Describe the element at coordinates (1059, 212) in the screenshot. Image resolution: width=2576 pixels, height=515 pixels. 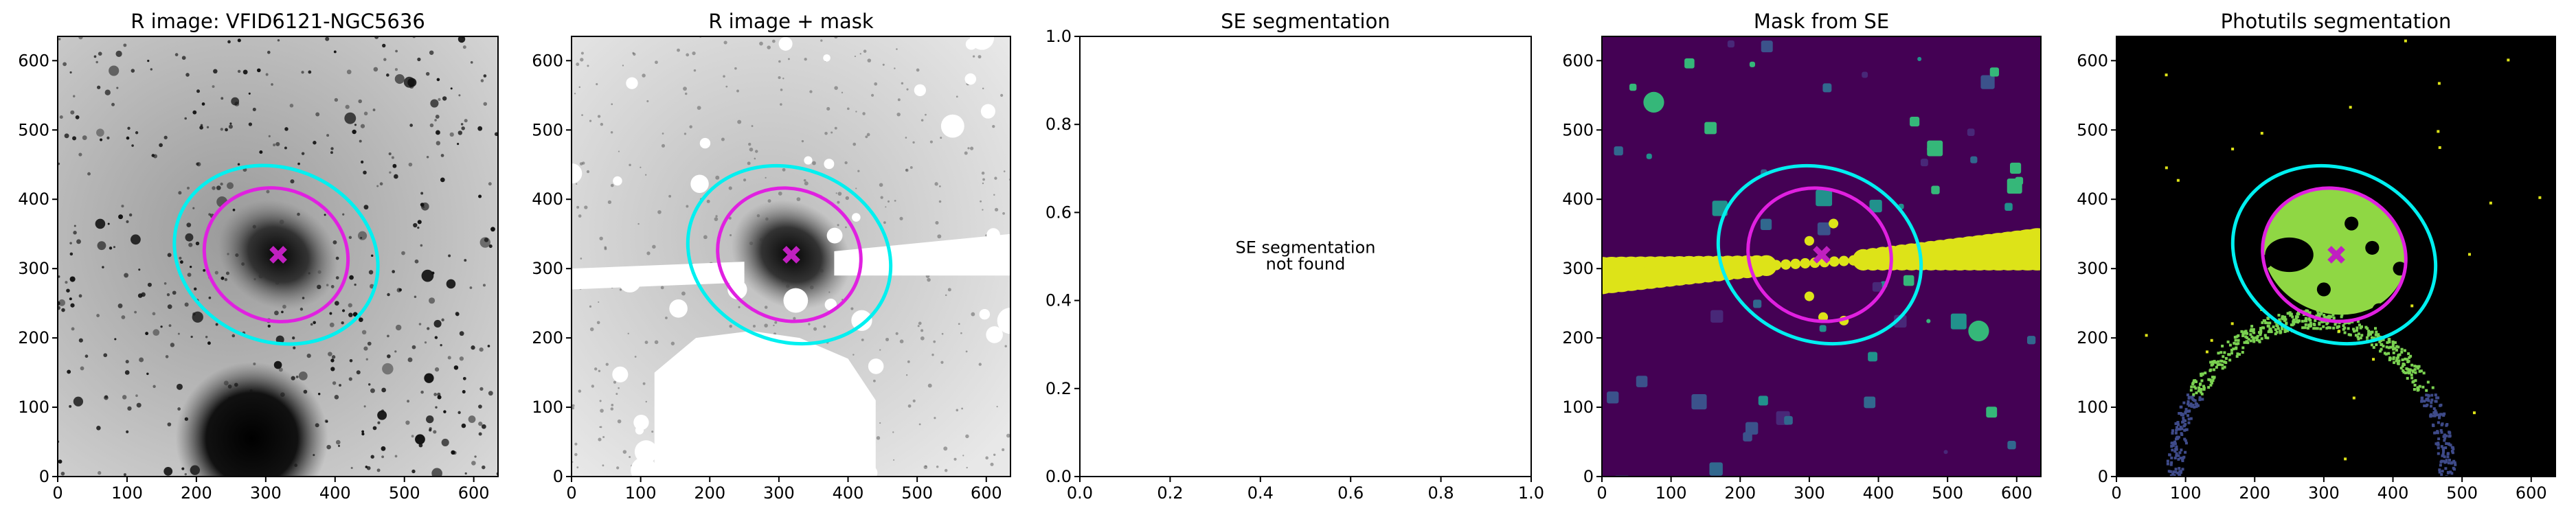
I see `y-tick-label: 0.6` at that location.